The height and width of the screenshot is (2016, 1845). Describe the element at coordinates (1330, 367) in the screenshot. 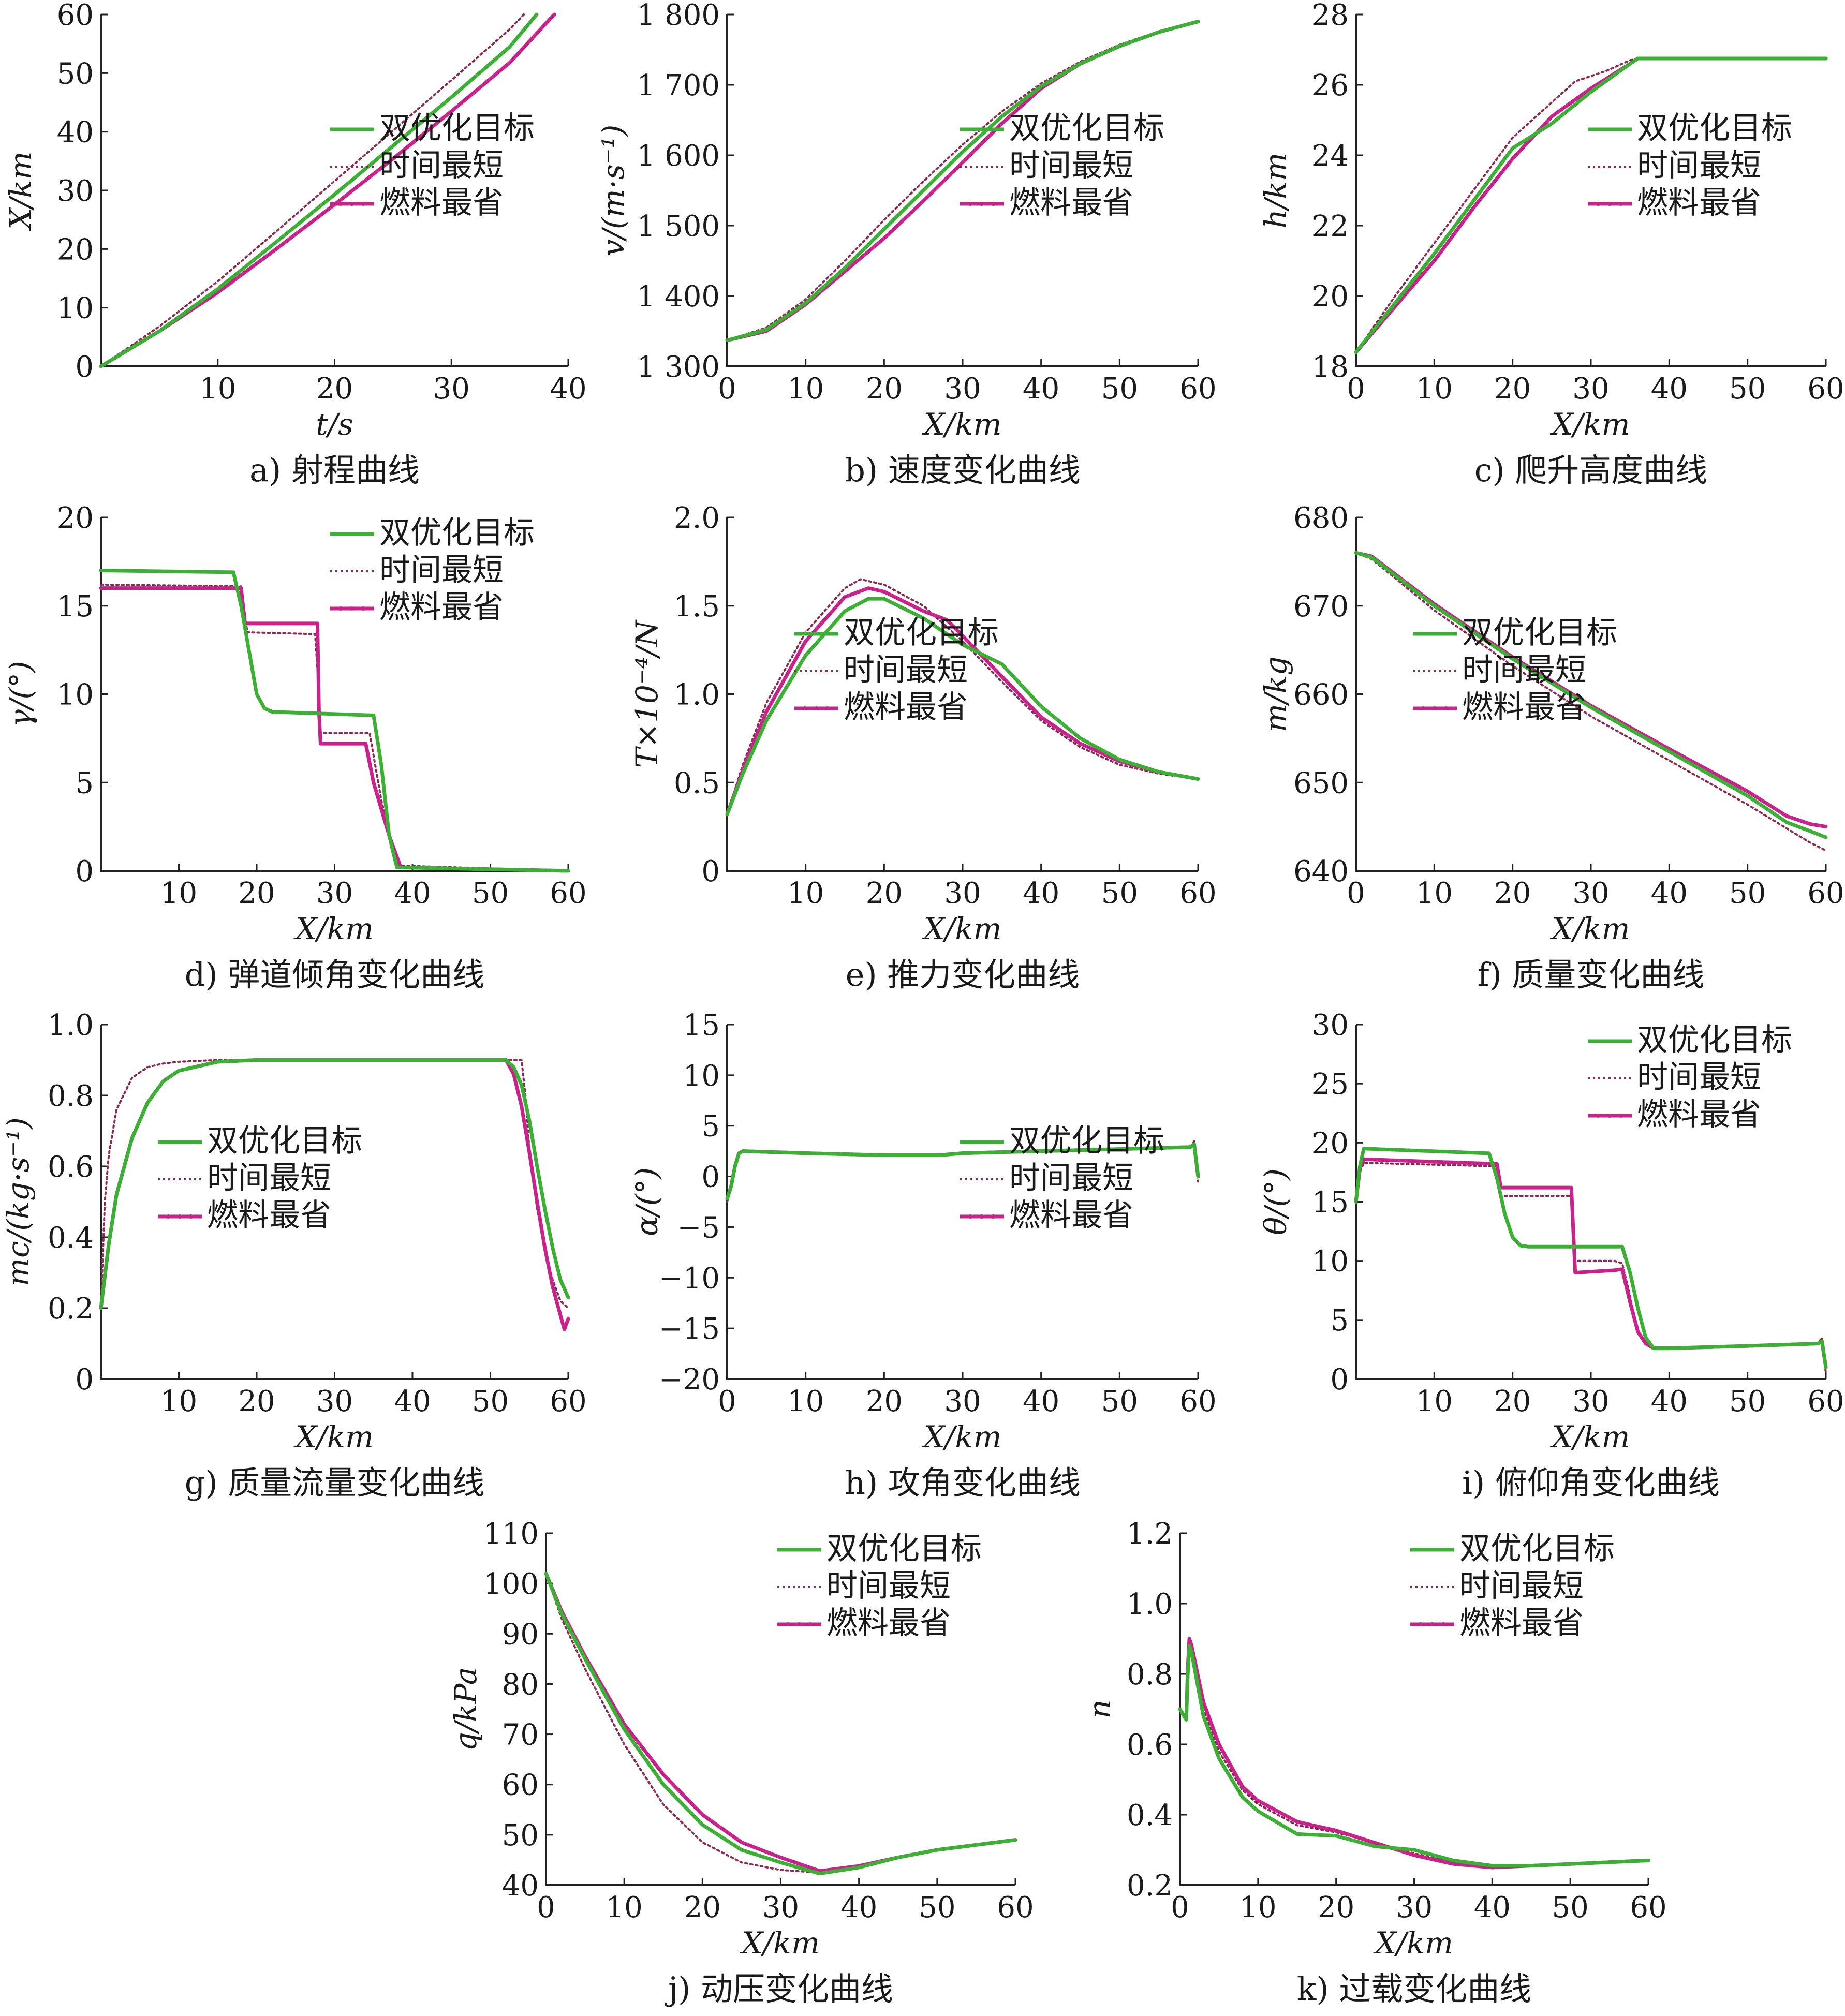

I see `y-tick-label: 18` at that location.